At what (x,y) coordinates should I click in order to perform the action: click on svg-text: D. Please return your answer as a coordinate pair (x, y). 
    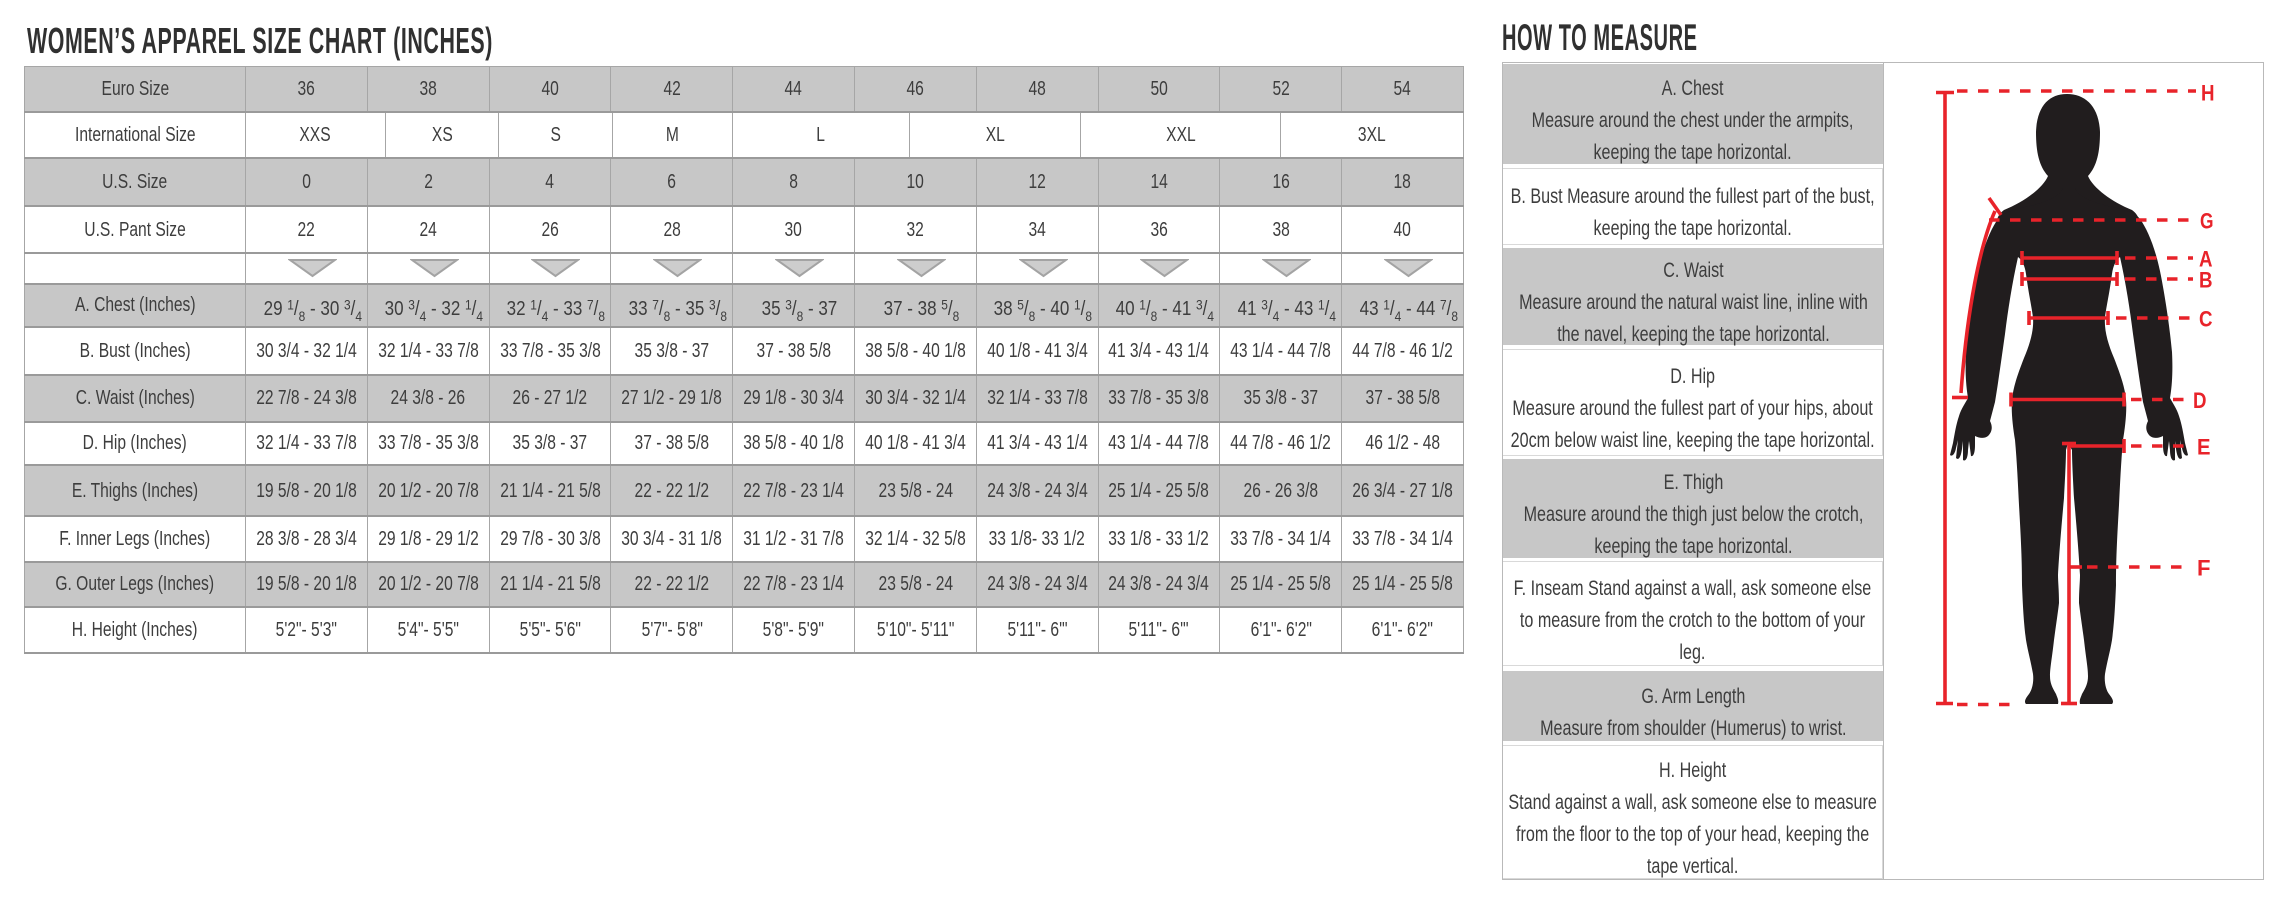
    Looking at the image, I should click on (2200, 400).